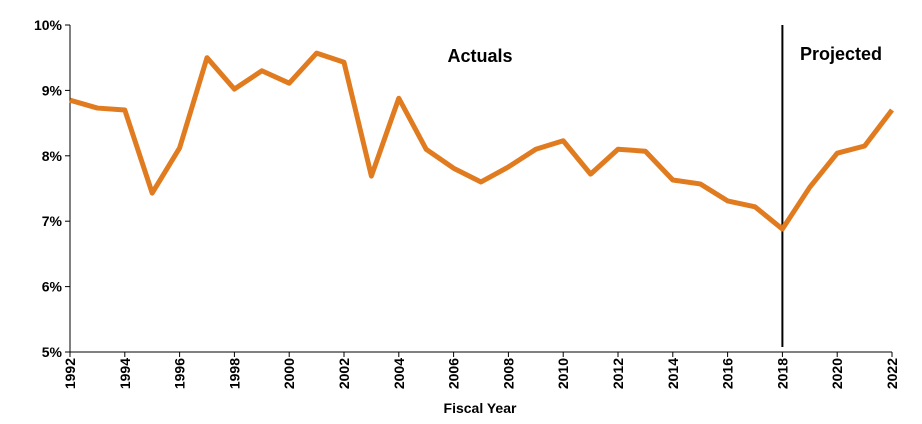 The height and width of the screenshot is (424, 922). I want to click on y-tick-label: 8%, so click(52, 156).